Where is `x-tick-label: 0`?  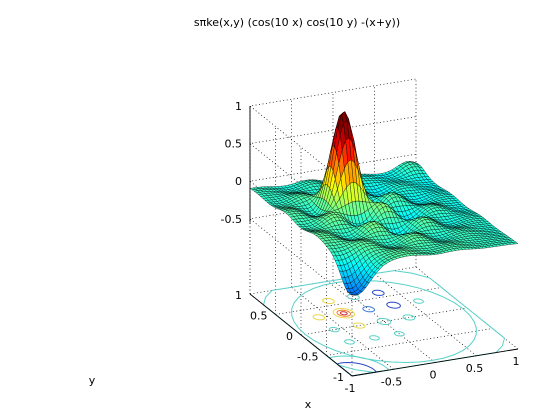 x-tick-label: 0 is located at coordinates (433, 375).